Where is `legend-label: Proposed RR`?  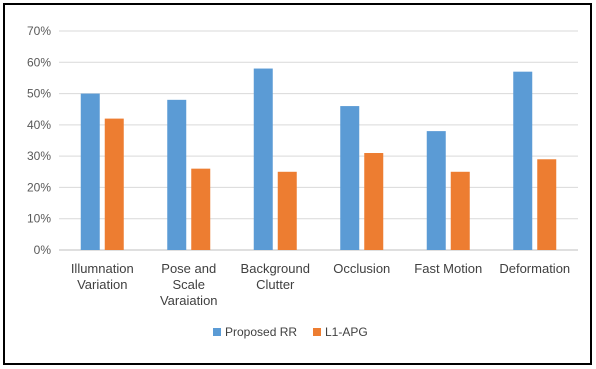 legend-label: Proposed RR is located at coordinates (261, 332).